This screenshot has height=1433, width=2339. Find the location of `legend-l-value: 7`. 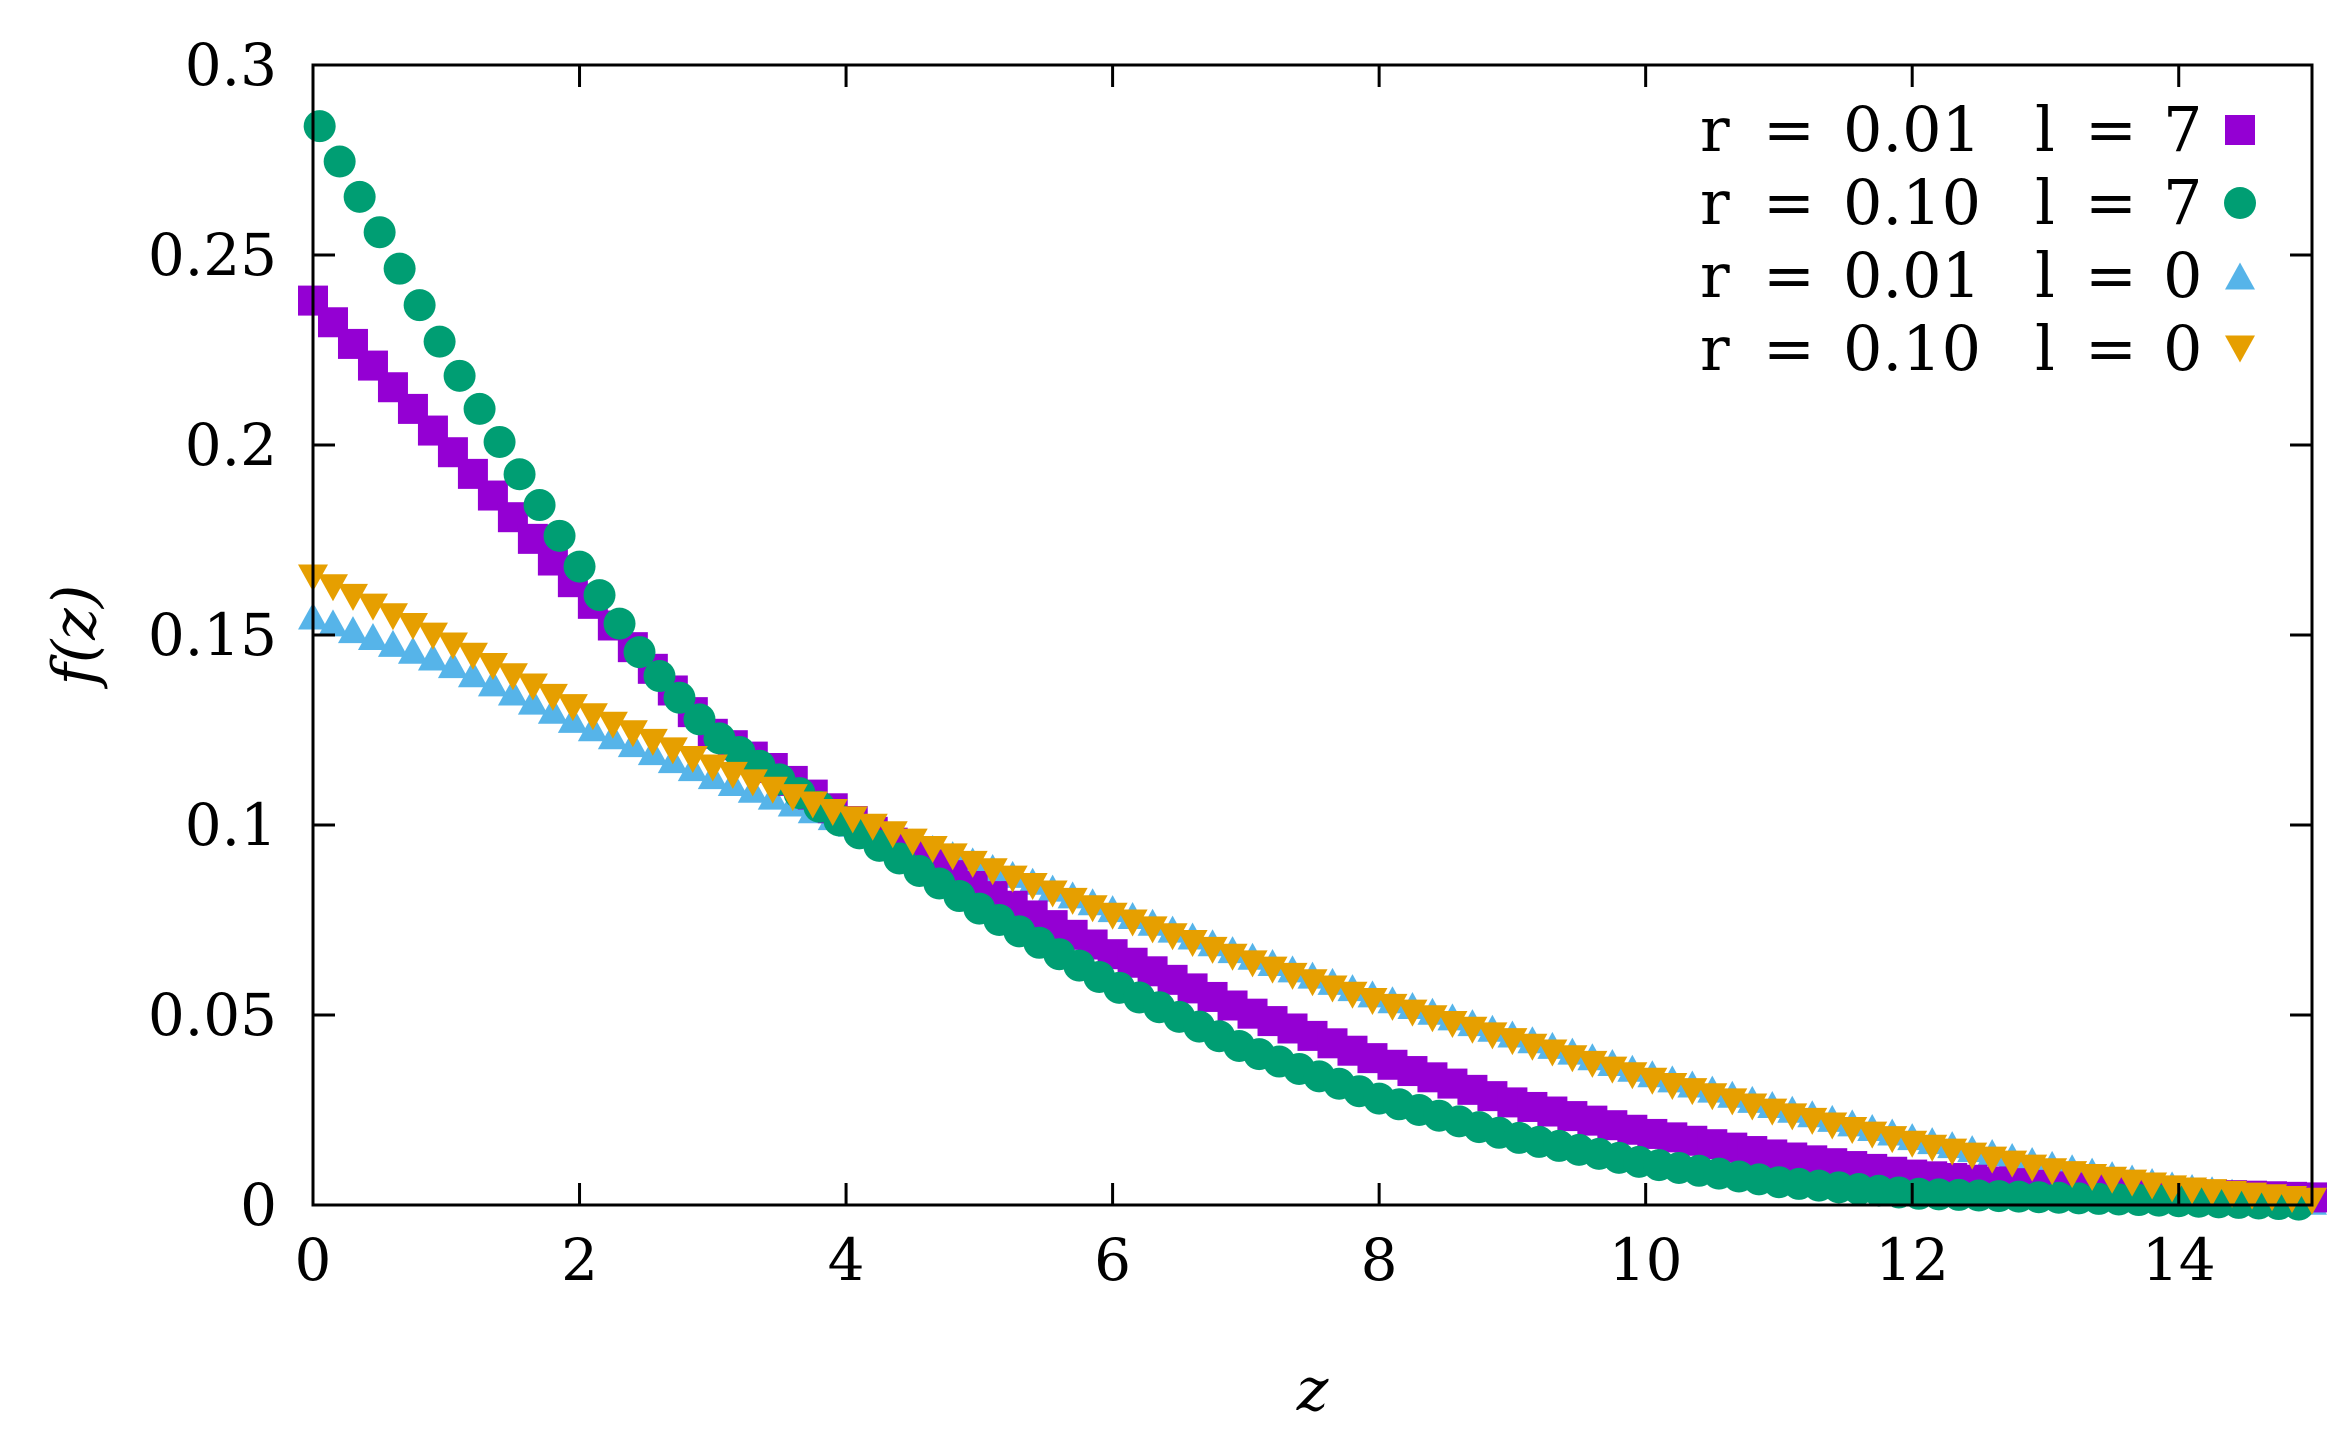

legend-l-value: 7 is located at coordinates (2182, 129).